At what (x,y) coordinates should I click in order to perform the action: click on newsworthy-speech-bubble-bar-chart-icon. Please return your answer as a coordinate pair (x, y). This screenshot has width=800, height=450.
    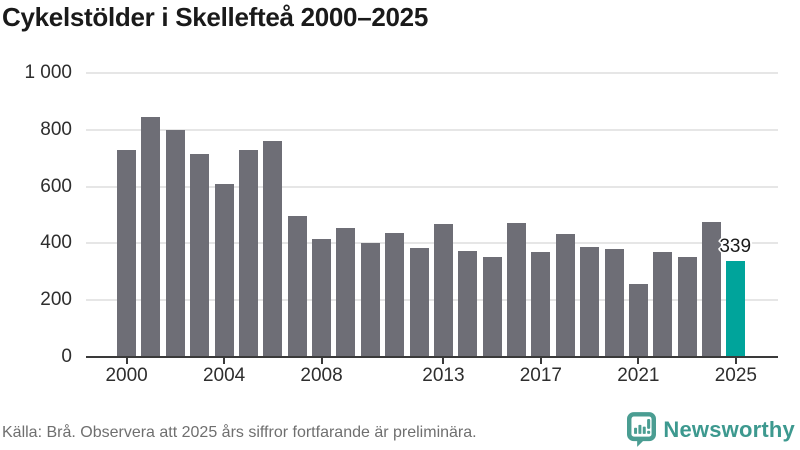
    Looking at the image, I should click on (642, 429).